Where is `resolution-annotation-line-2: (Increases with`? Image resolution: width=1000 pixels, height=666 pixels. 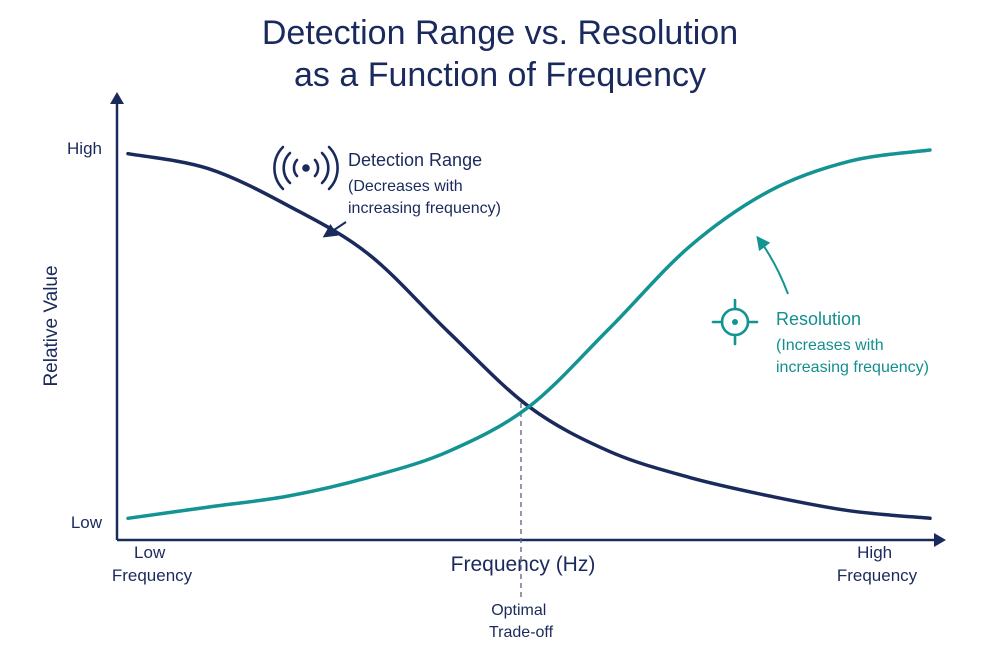 resolution-annotation-line-2: (Increases with is located at coordinates (830, 345).